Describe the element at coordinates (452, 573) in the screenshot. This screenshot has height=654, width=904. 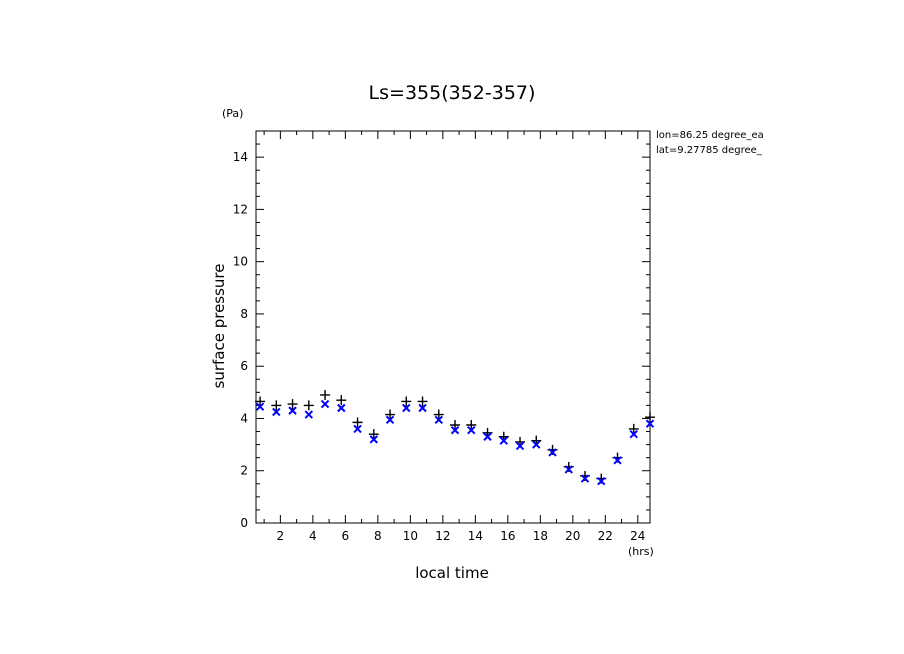
I see `x-axis-label: local time` at that location.